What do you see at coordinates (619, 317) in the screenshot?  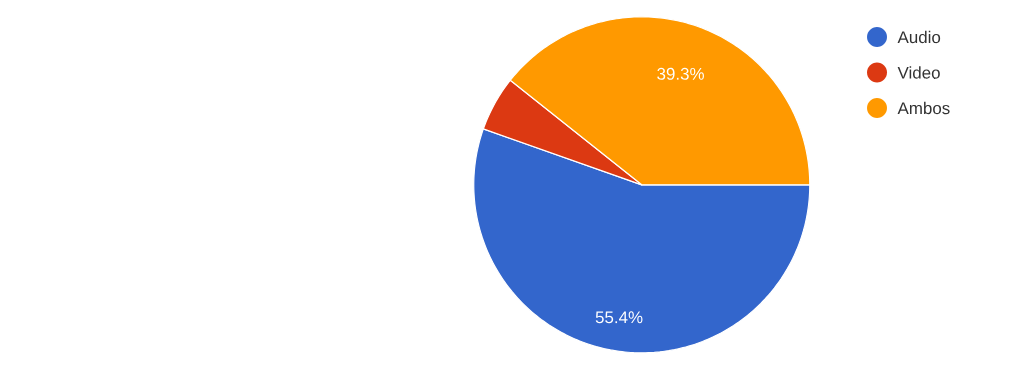 I see `data-label: 55.4%` at bounding box center [619, 317].